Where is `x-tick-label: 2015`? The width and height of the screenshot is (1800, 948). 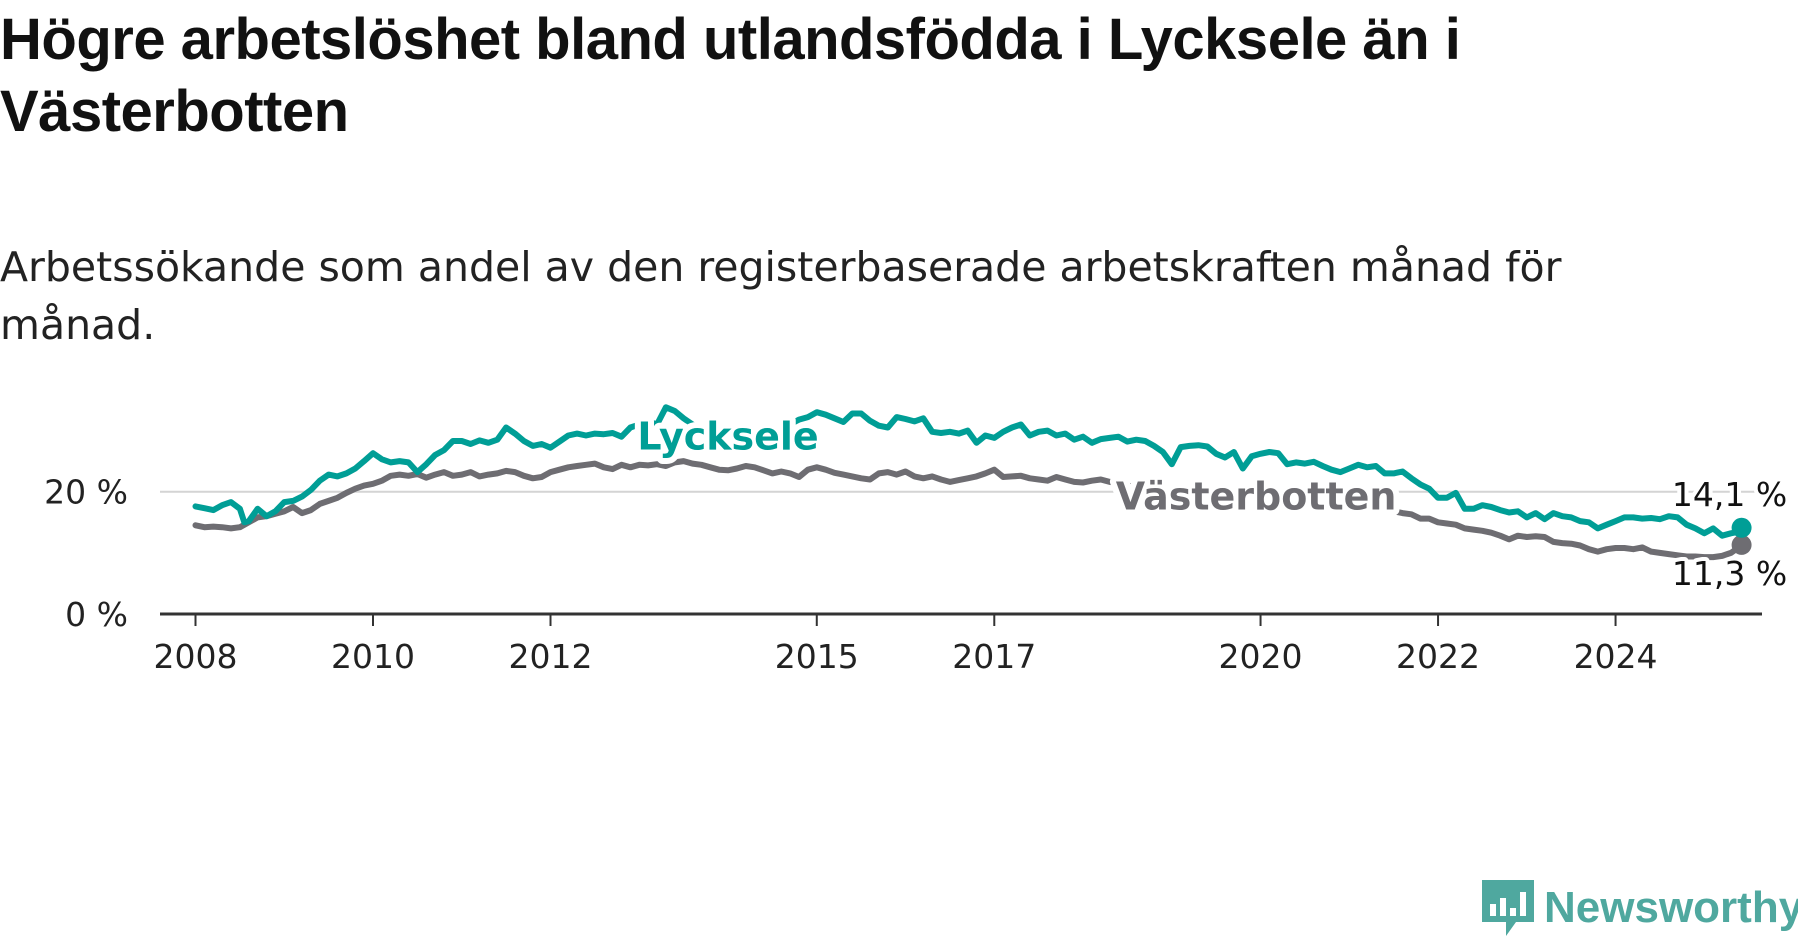
x-tick-label: 2015 is located at coordinates (817, 656).